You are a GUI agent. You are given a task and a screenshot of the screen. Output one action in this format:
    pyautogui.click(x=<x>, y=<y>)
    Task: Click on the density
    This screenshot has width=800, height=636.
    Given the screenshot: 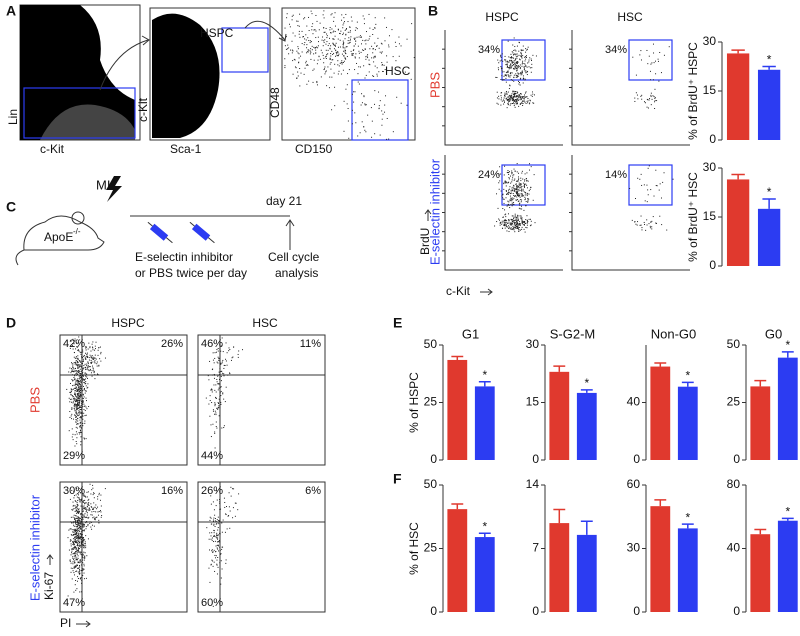 What is the action you would take?
    pyautogui.click(x=87, y=122)
    